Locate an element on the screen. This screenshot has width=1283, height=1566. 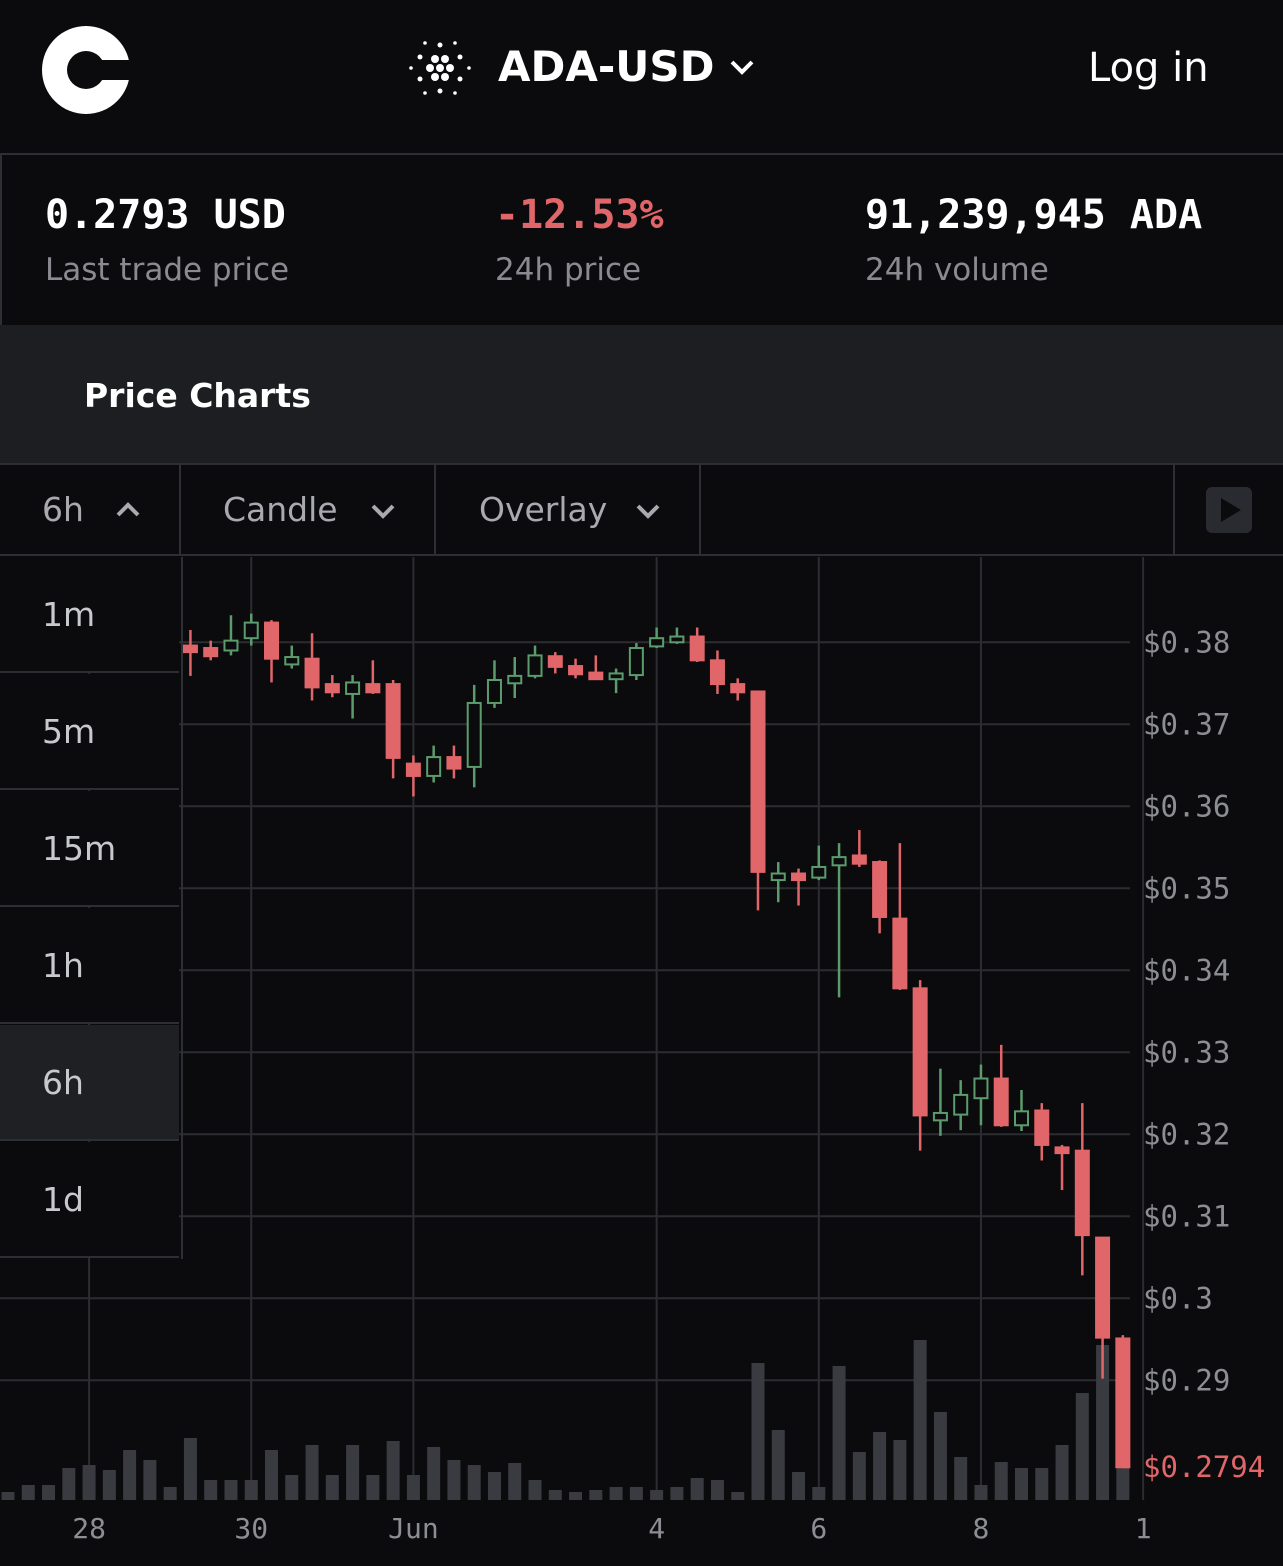
x-tick-label: 6 is located at coordinates (818, 1528).